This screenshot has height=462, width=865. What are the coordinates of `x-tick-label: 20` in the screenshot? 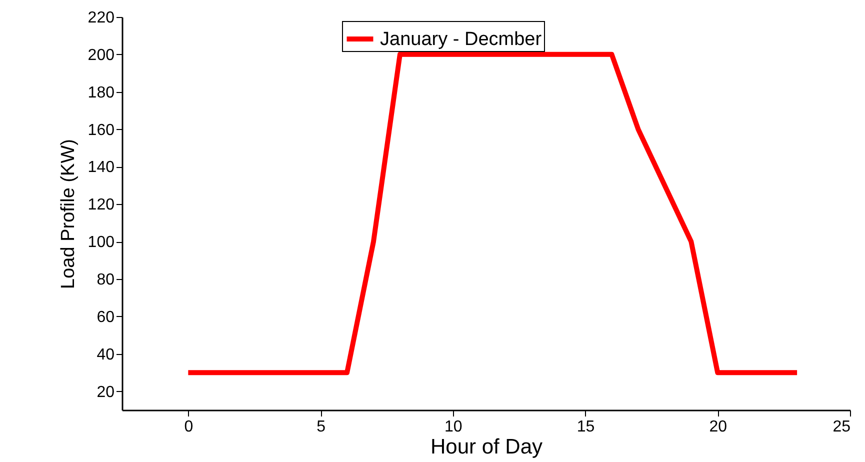 It's located at (718, 427).